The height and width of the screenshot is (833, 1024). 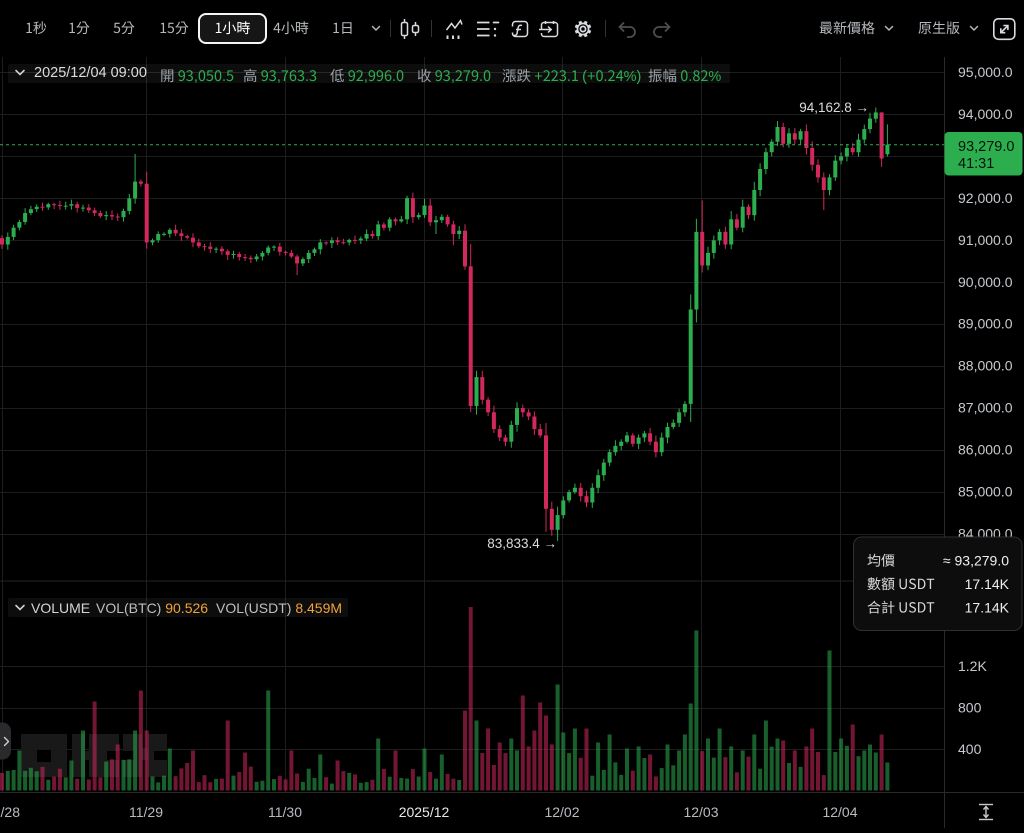 What do you see at coordinates (986, 147) in the screenshot?
I see `svg-text: 93,279.0` at bounding box center [986, 147].